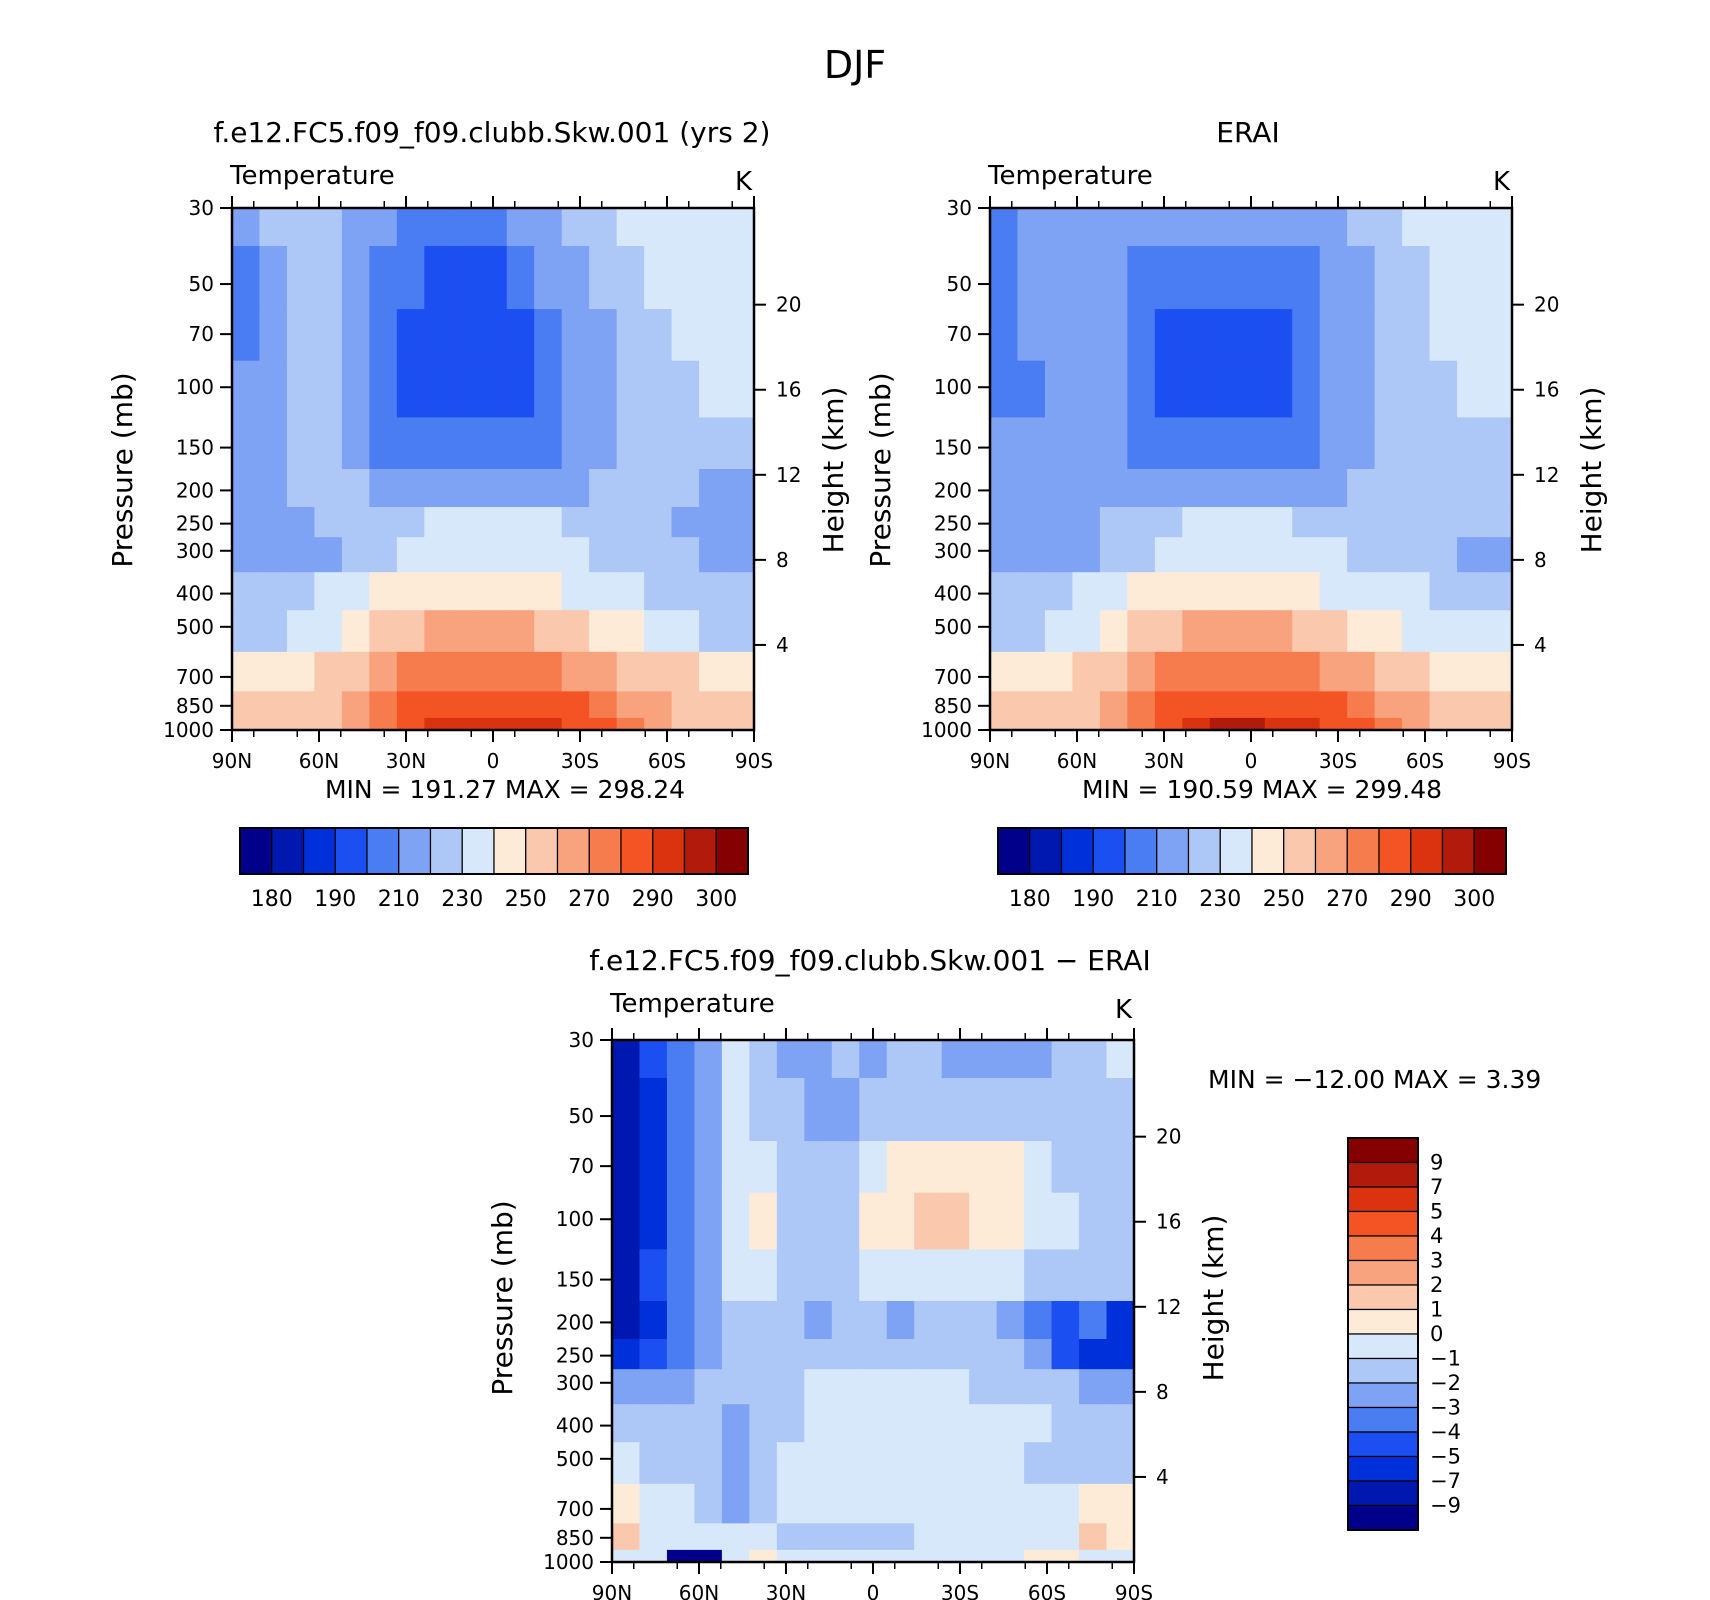 The height and width of the screenshot is (1600, 1710). What do you see at coordinates (1284, 899) in the screenshot?
I see `obs-colorbar-label: 250` at bounding box center [1284, 899].